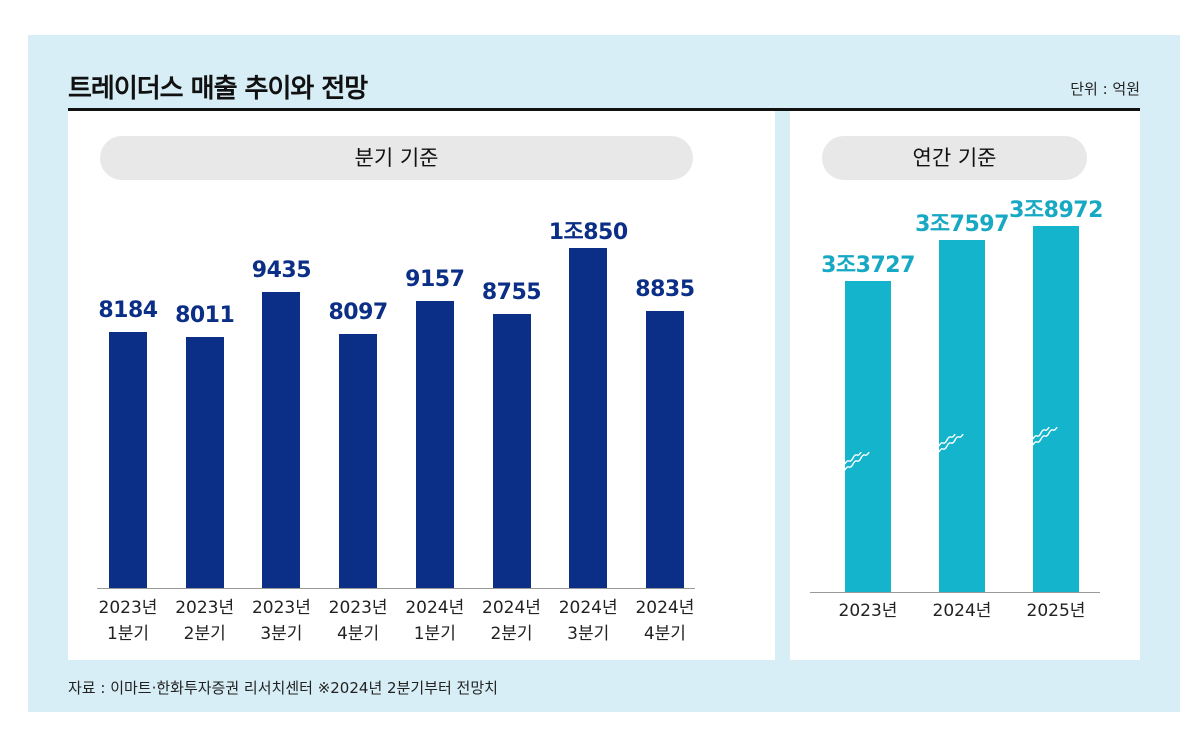 The image size is (1200, 738). What do you see at coordinates (954, 158) in the screenshot?
I see `chart-title: 연간 기준` at bounding box center [954, 158].